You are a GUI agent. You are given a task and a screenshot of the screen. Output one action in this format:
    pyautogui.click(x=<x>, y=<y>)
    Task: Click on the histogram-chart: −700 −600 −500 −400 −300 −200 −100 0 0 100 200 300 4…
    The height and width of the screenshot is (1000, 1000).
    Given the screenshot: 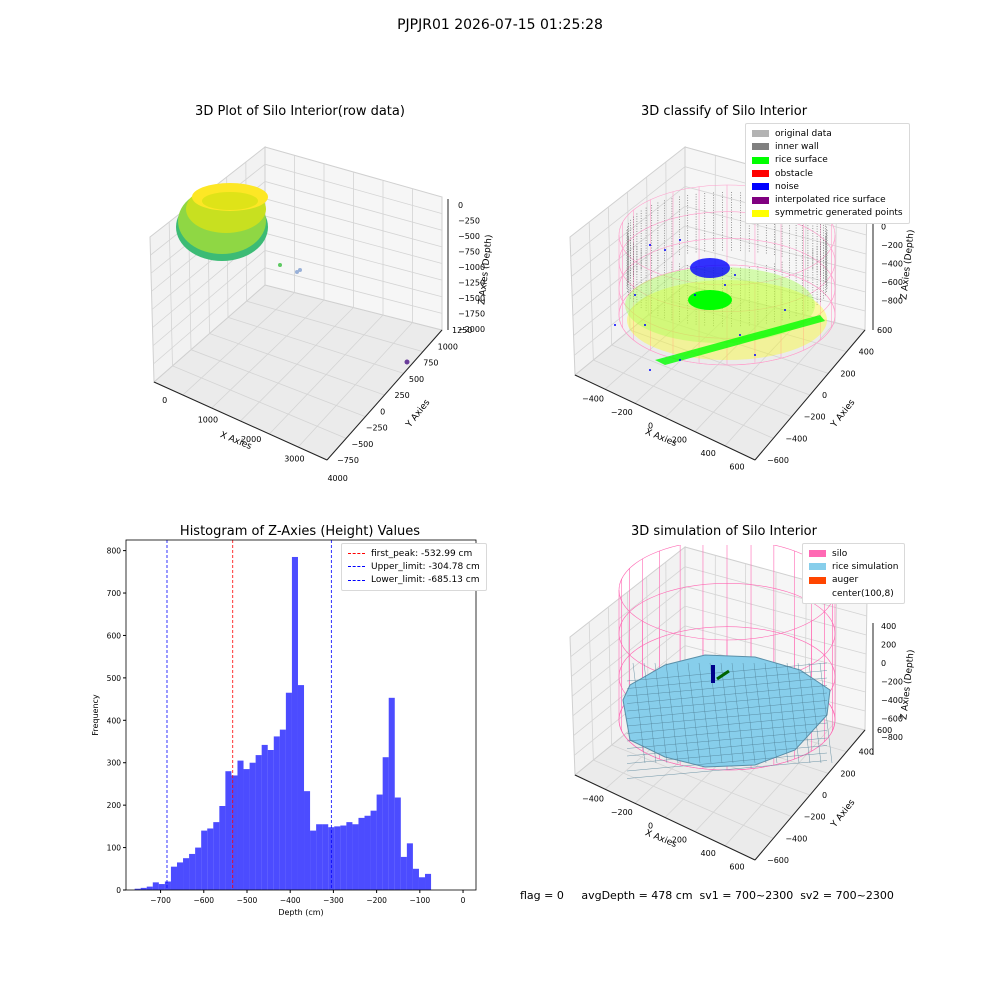 What is the action you would take?
    pyautogui.click(x=284, y=728)
    